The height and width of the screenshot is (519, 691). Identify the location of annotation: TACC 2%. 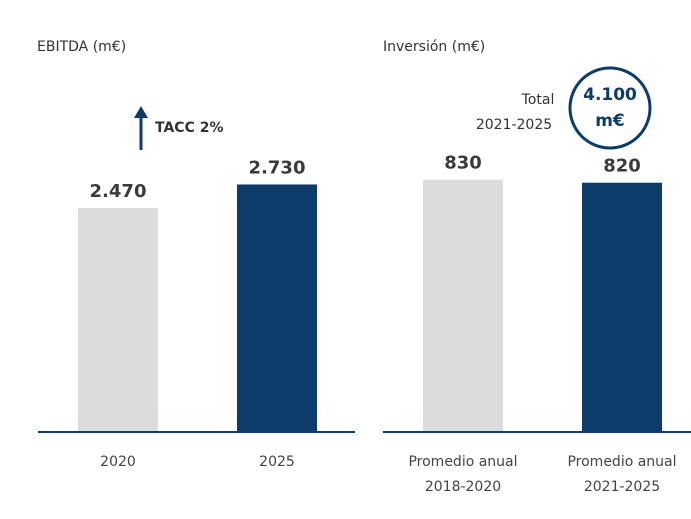
(189, 128).